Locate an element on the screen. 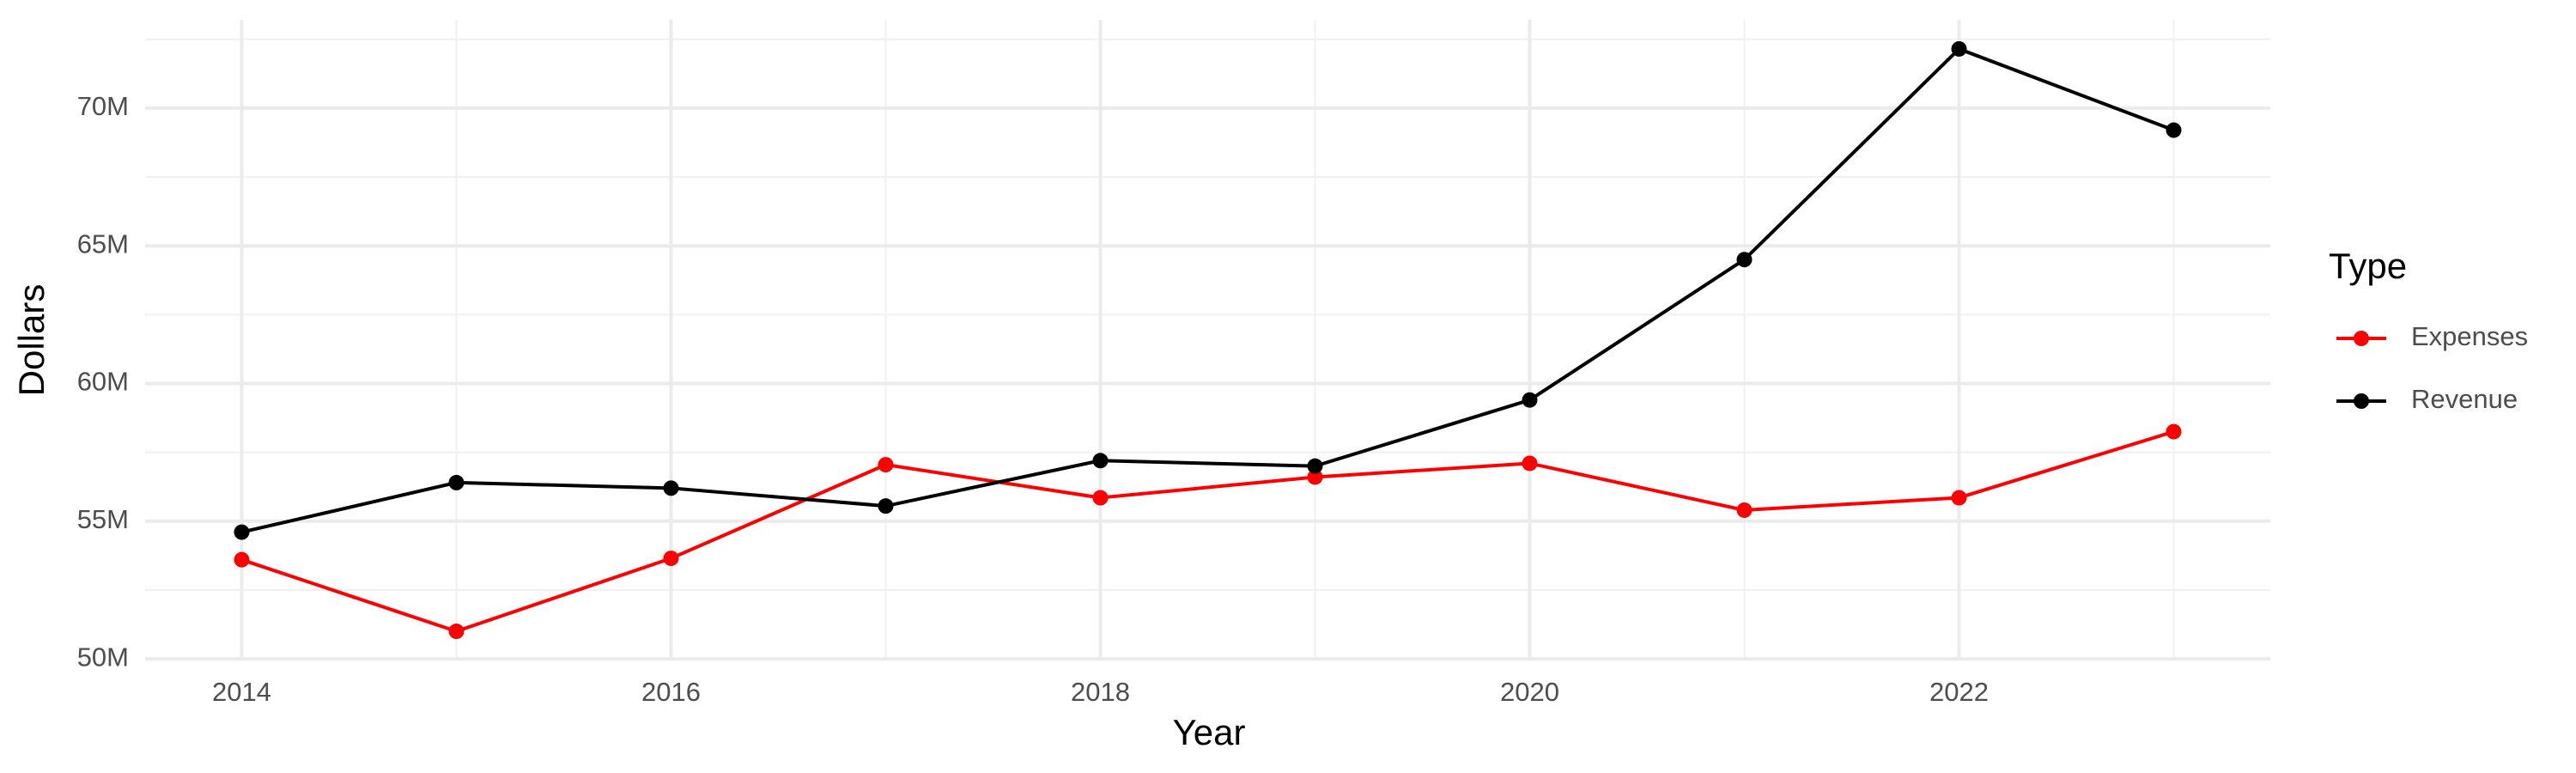  legend-title: Type is located at coordinates (2368, 266).